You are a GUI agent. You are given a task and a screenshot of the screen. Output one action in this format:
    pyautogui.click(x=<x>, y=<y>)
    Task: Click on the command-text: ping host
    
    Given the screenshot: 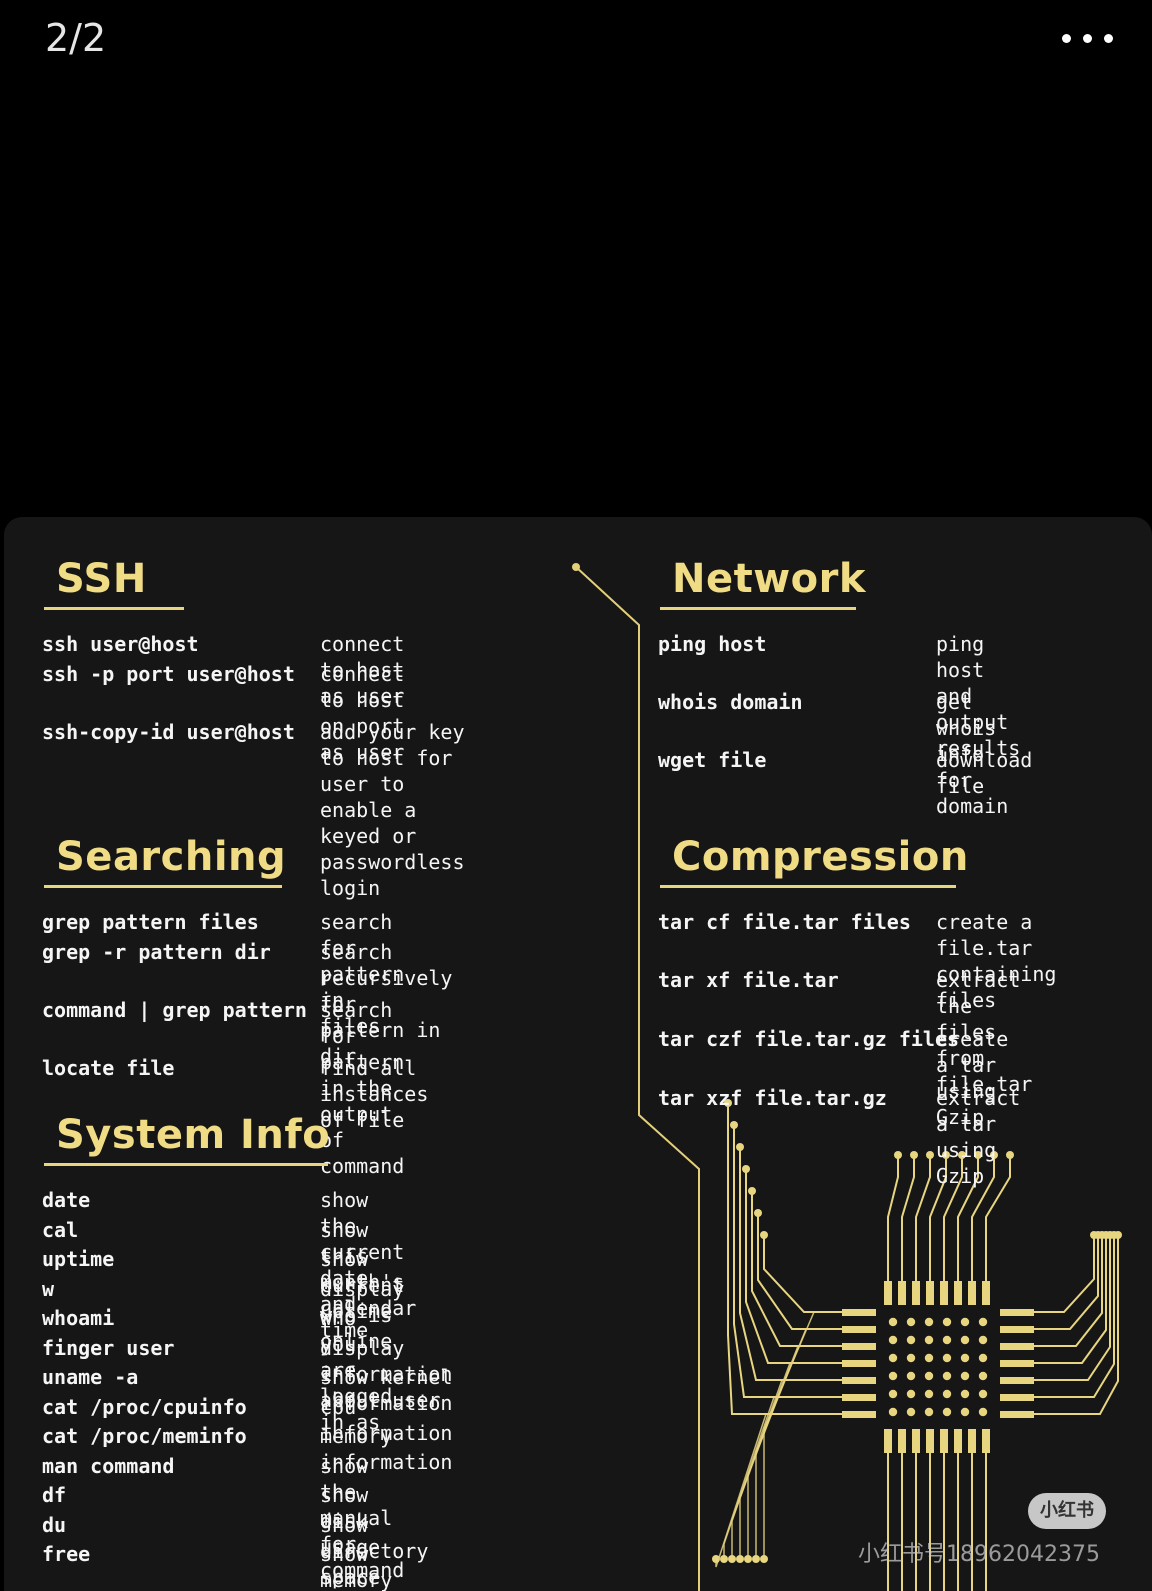 What is the action you would take?
    pyautogui.click(x=712, y=644)
    